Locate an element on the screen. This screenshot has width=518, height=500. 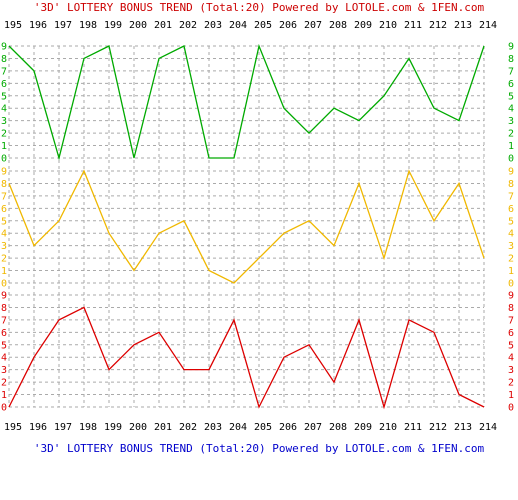
x-tick-label-bottom: 211 is located at coordinates (413, 427).